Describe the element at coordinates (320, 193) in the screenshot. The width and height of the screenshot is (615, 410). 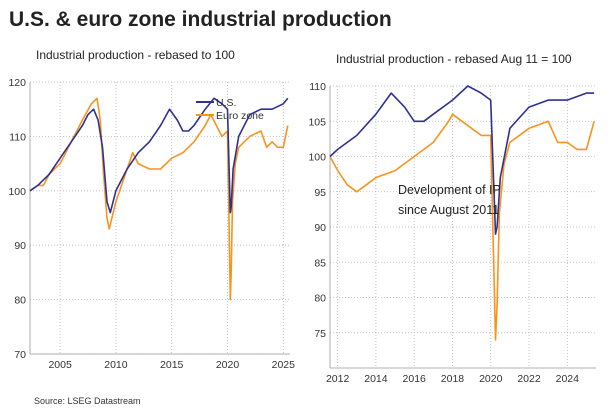
I see `right-chart-ytick-label: 95` at that location.